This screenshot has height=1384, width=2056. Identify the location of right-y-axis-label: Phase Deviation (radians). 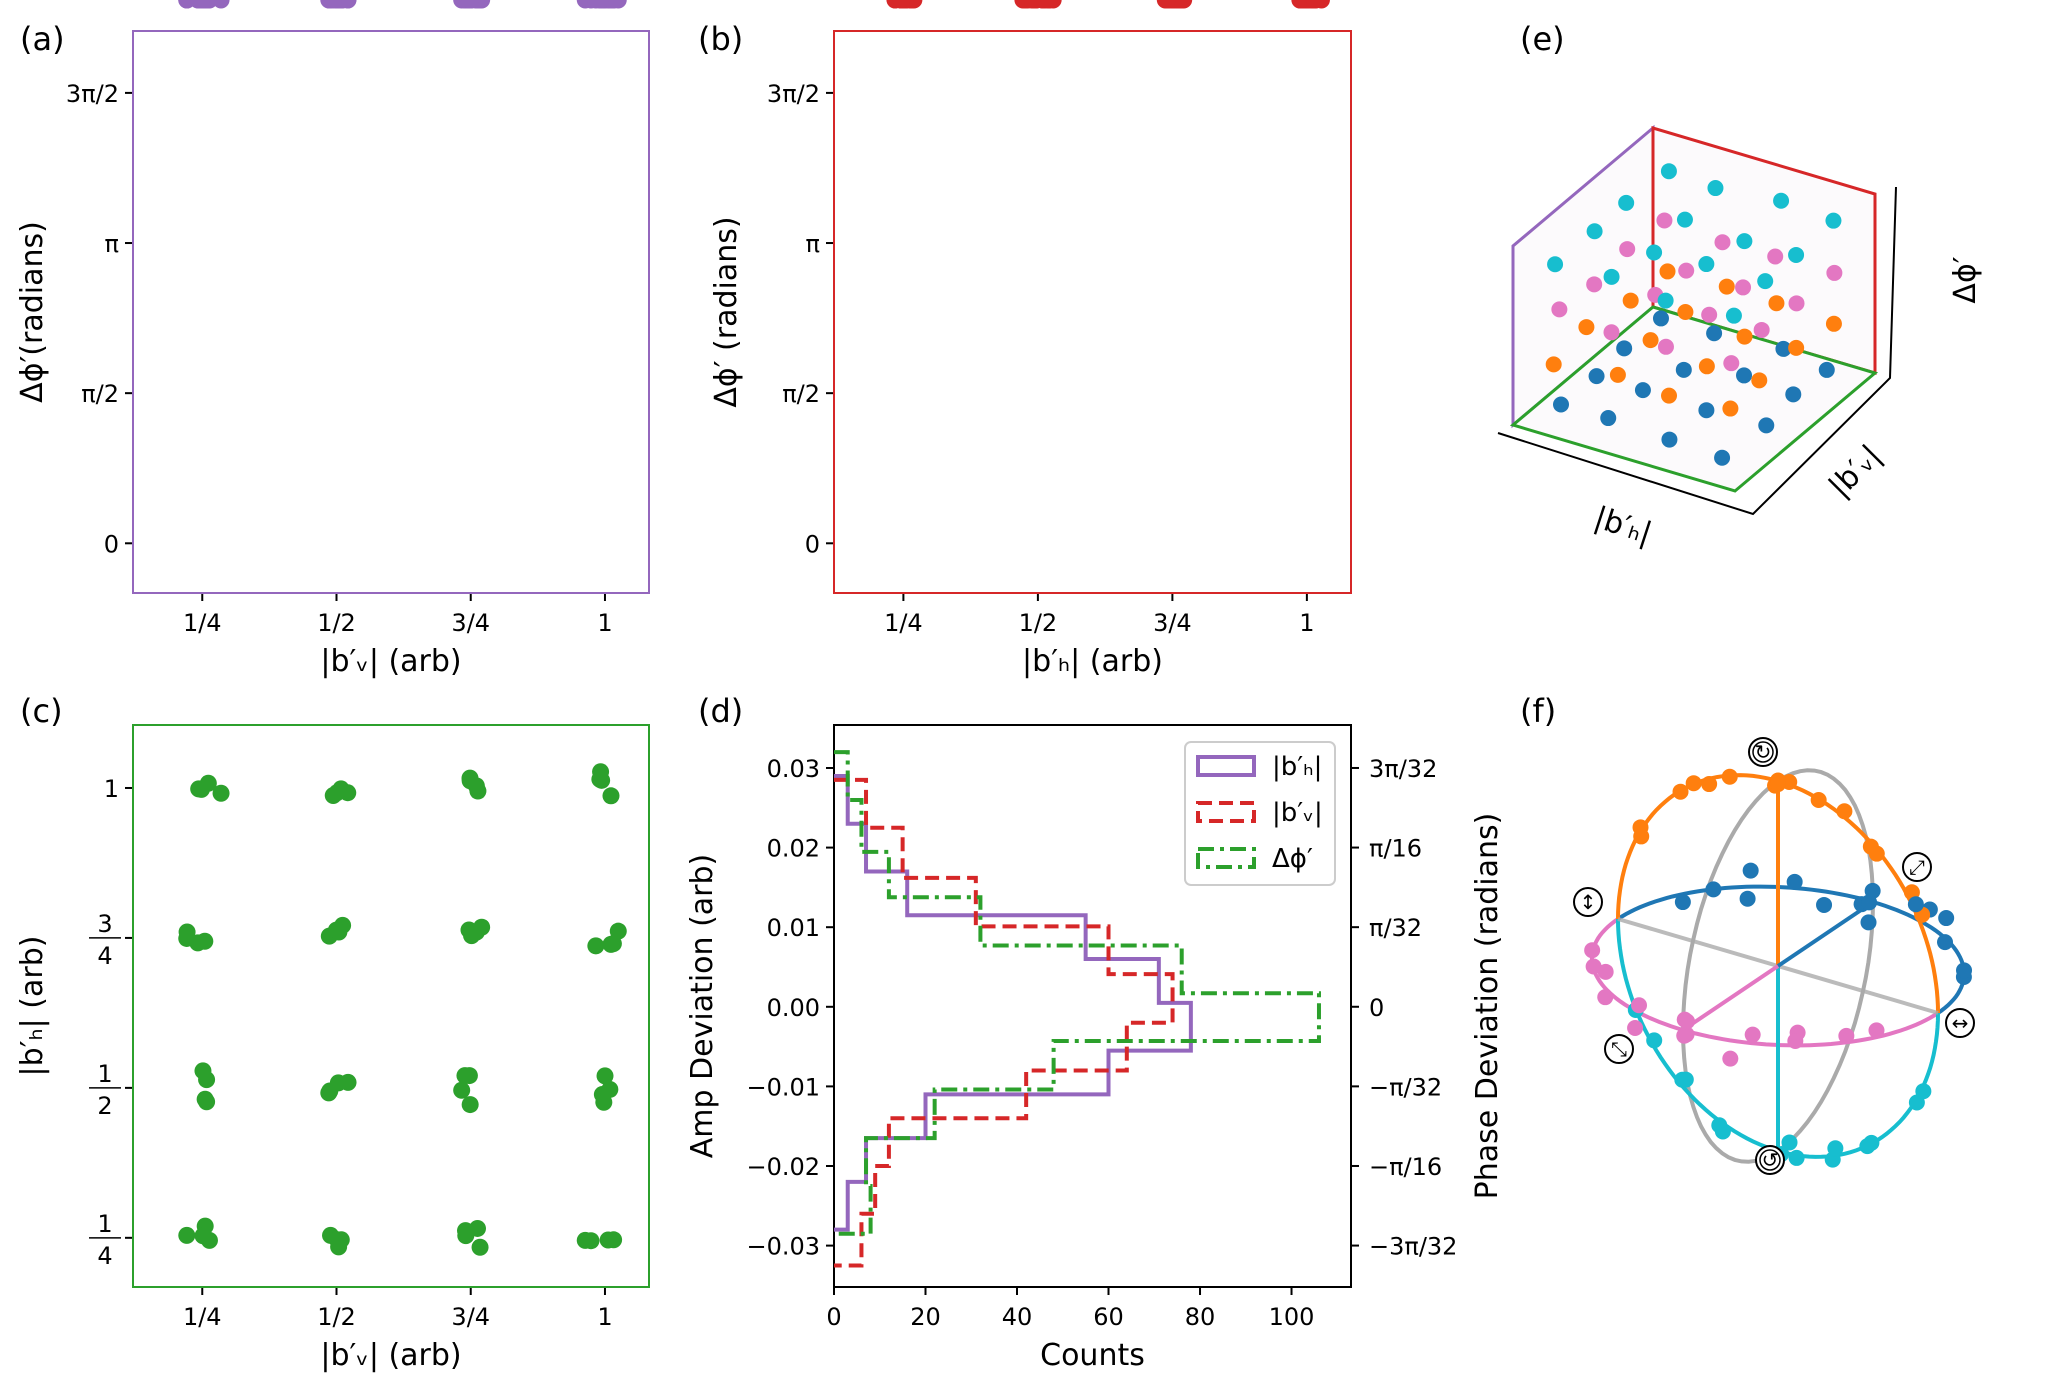
(1487, 1006).